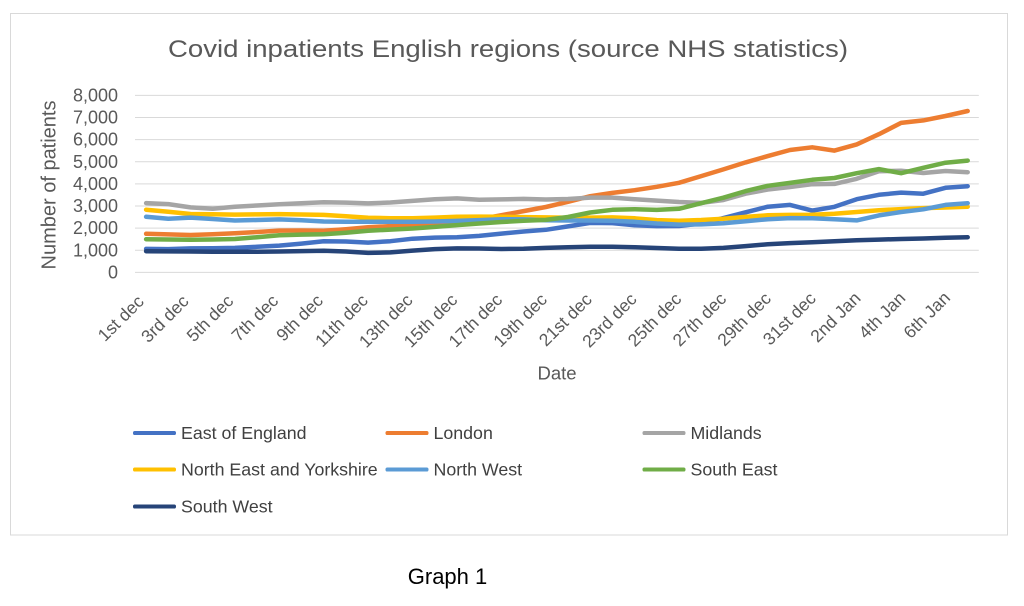 Image resolution: width=1024 pixels, height=606 pixels. I want to click on svg-text: Date, so click(556, 373).